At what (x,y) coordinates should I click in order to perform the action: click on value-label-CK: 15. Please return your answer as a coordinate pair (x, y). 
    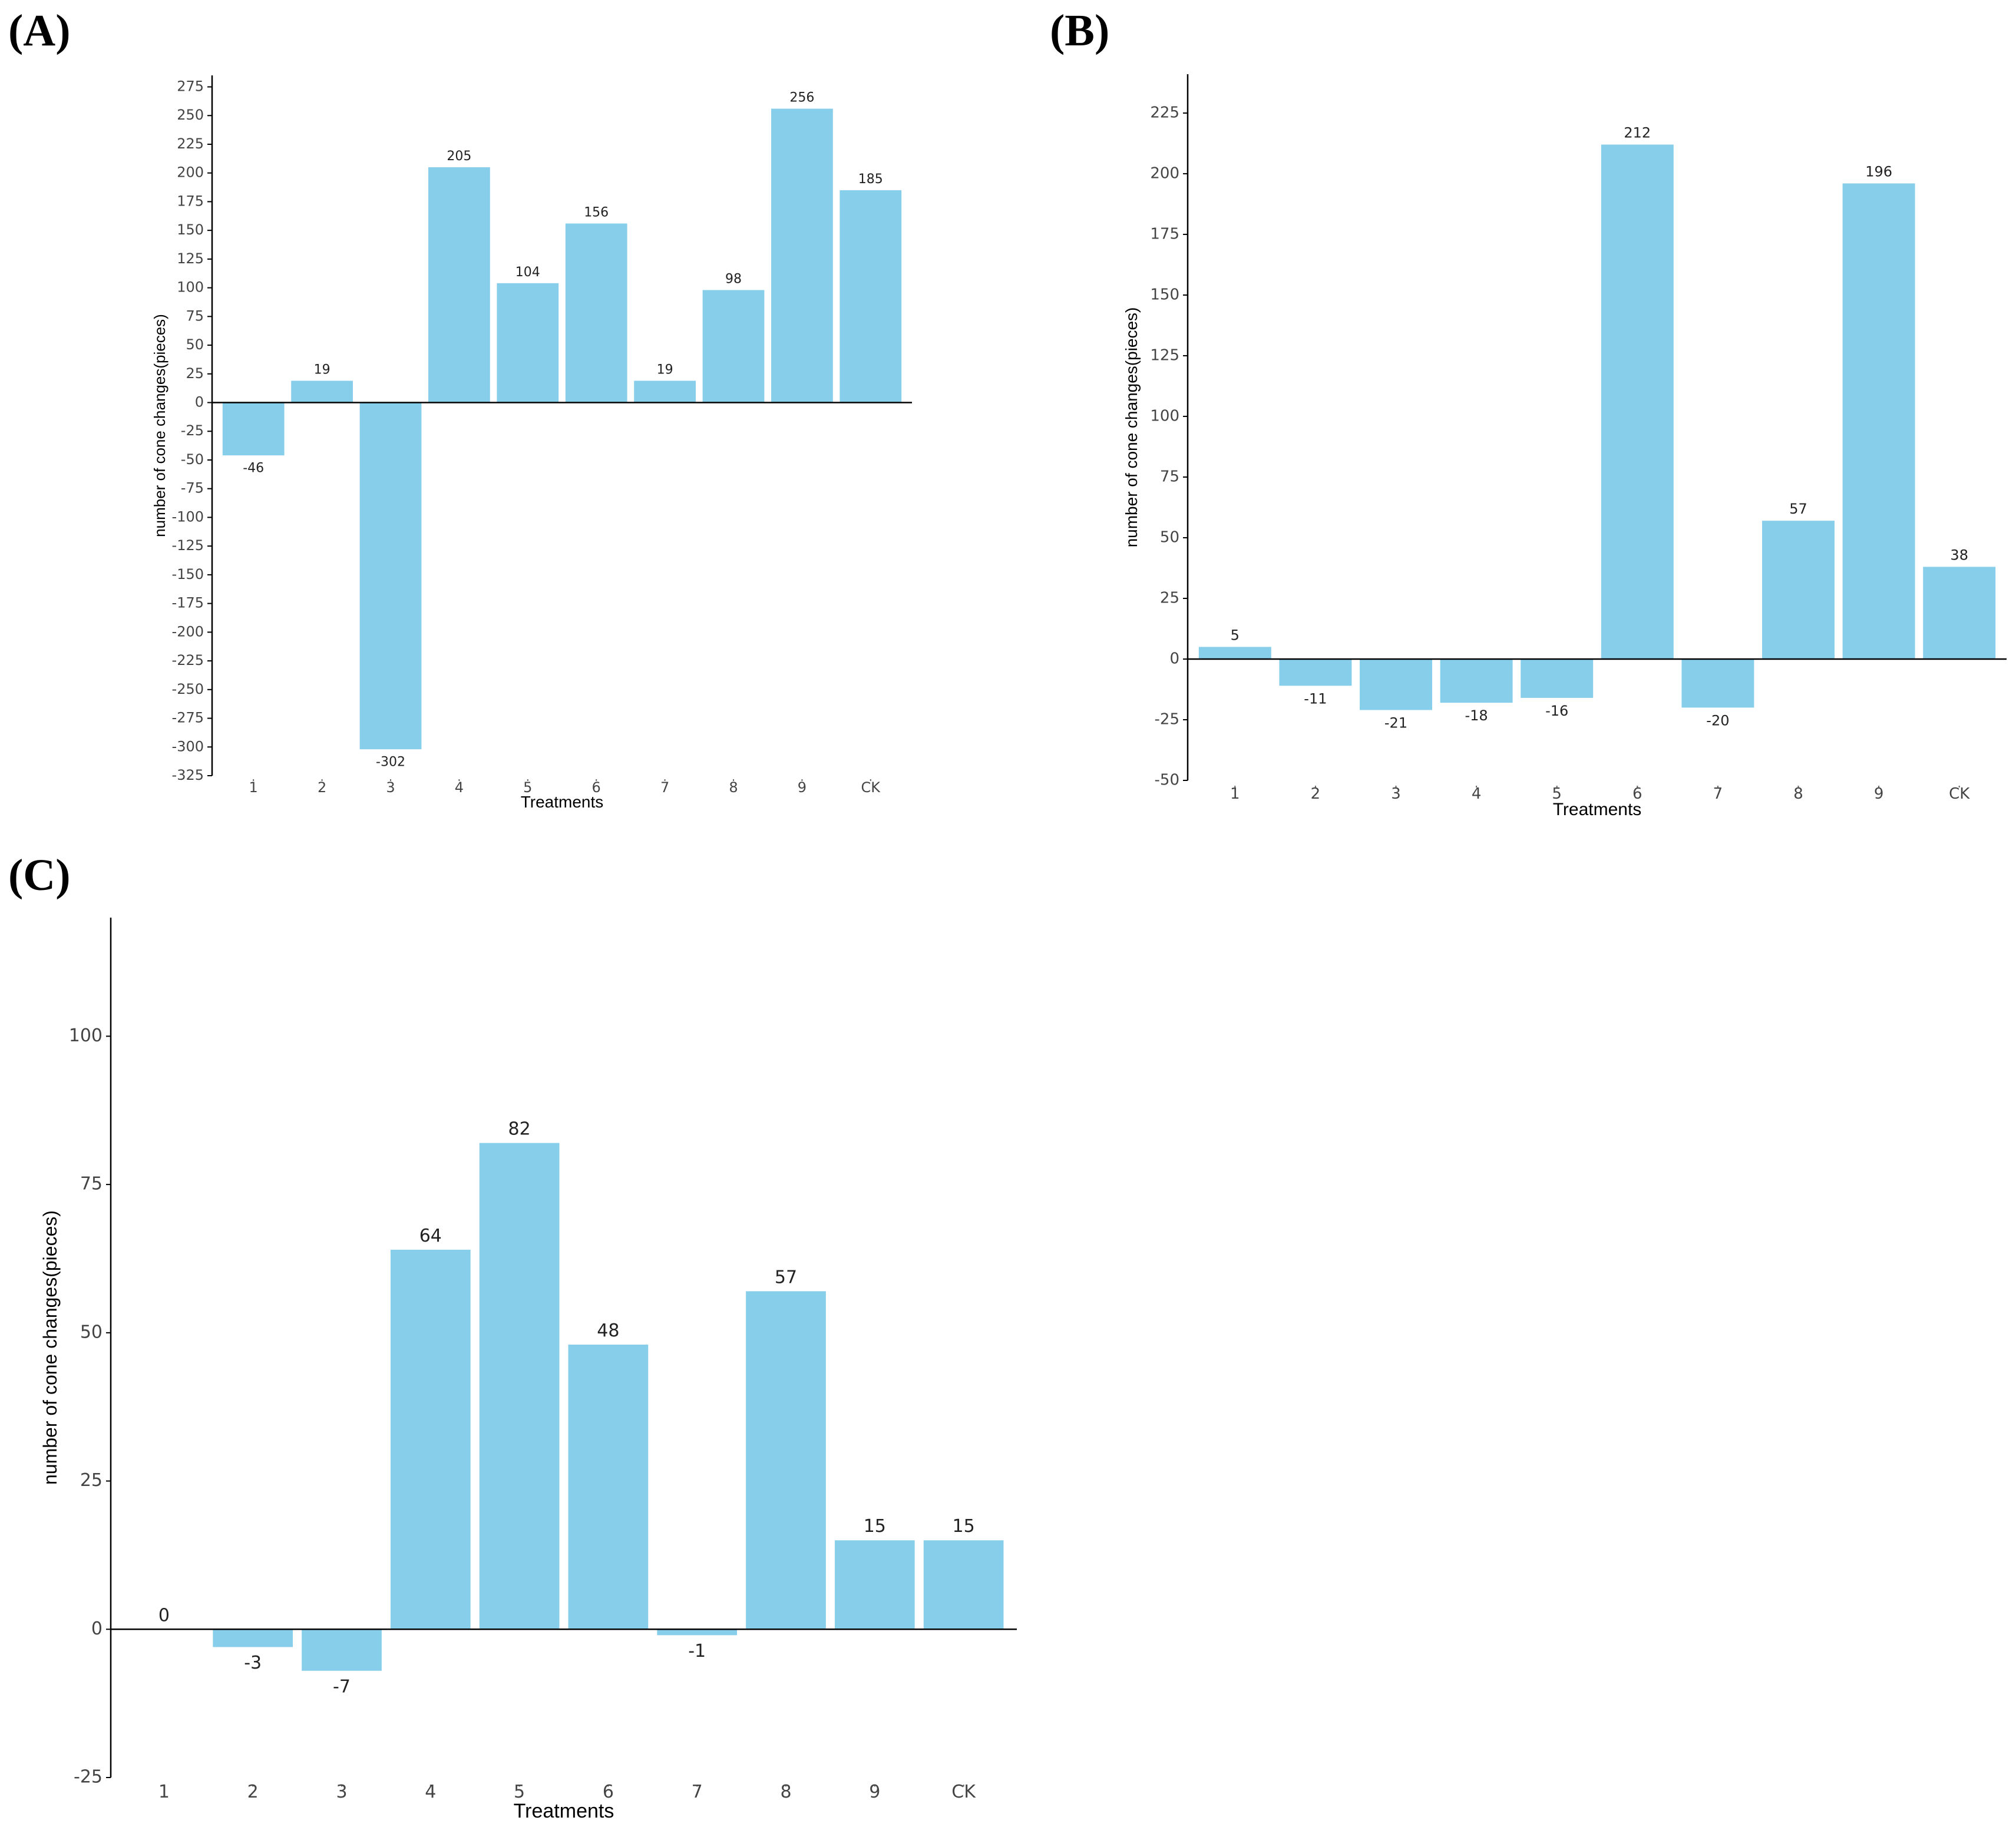
    Looking at the image, I should click on (964, 1526).